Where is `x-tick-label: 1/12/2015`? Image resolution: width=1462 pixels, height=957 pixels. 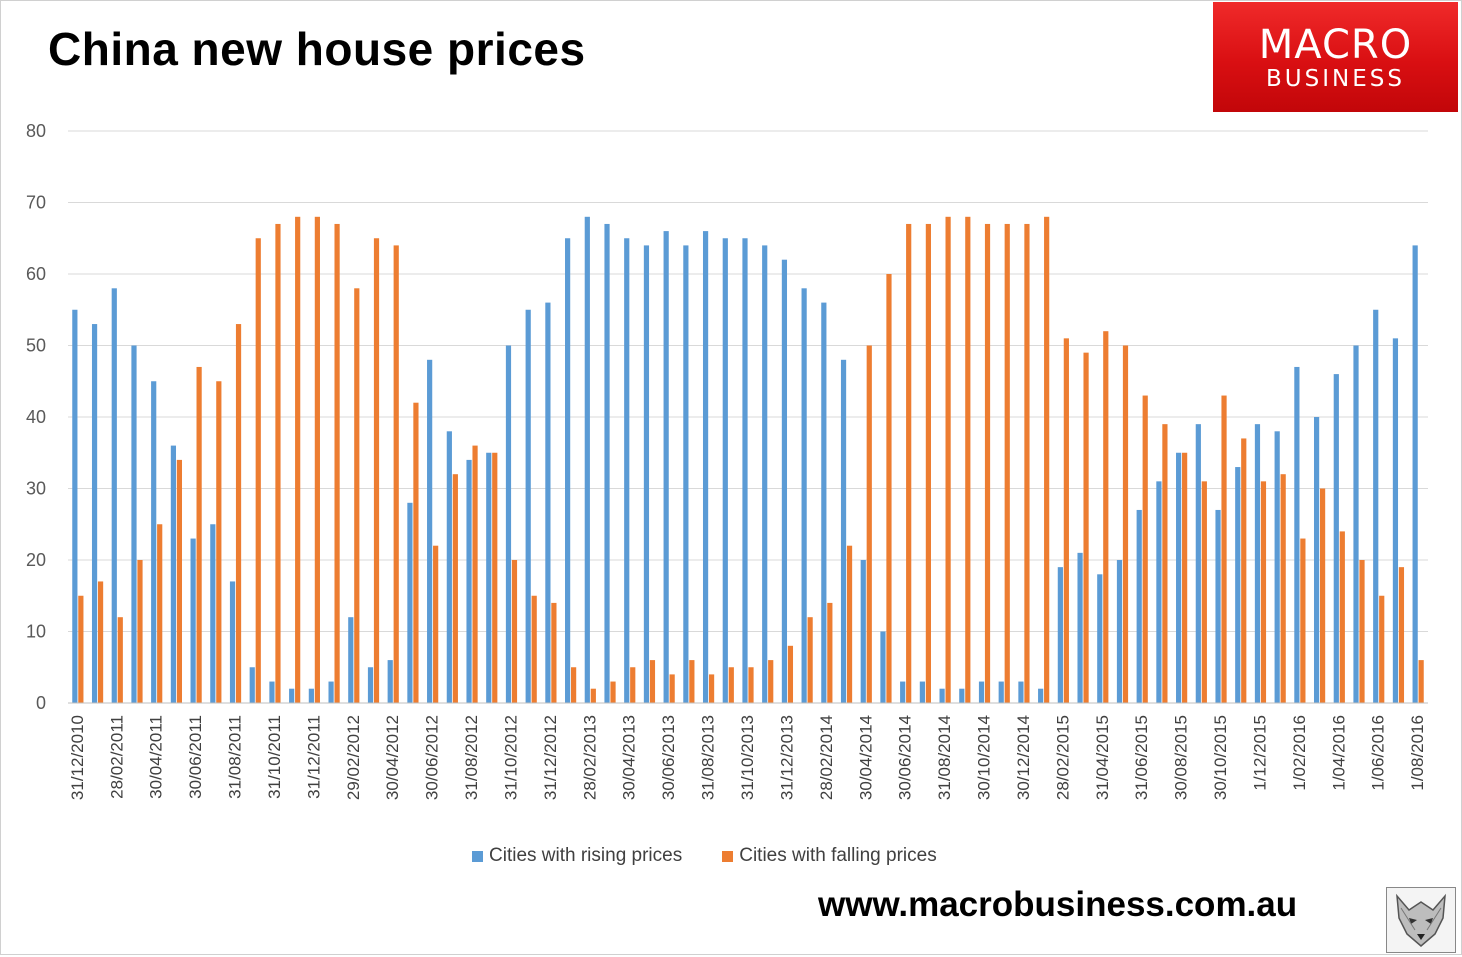 x-tick-label: 1/12/2015 is located at coordinates (1259, 753).